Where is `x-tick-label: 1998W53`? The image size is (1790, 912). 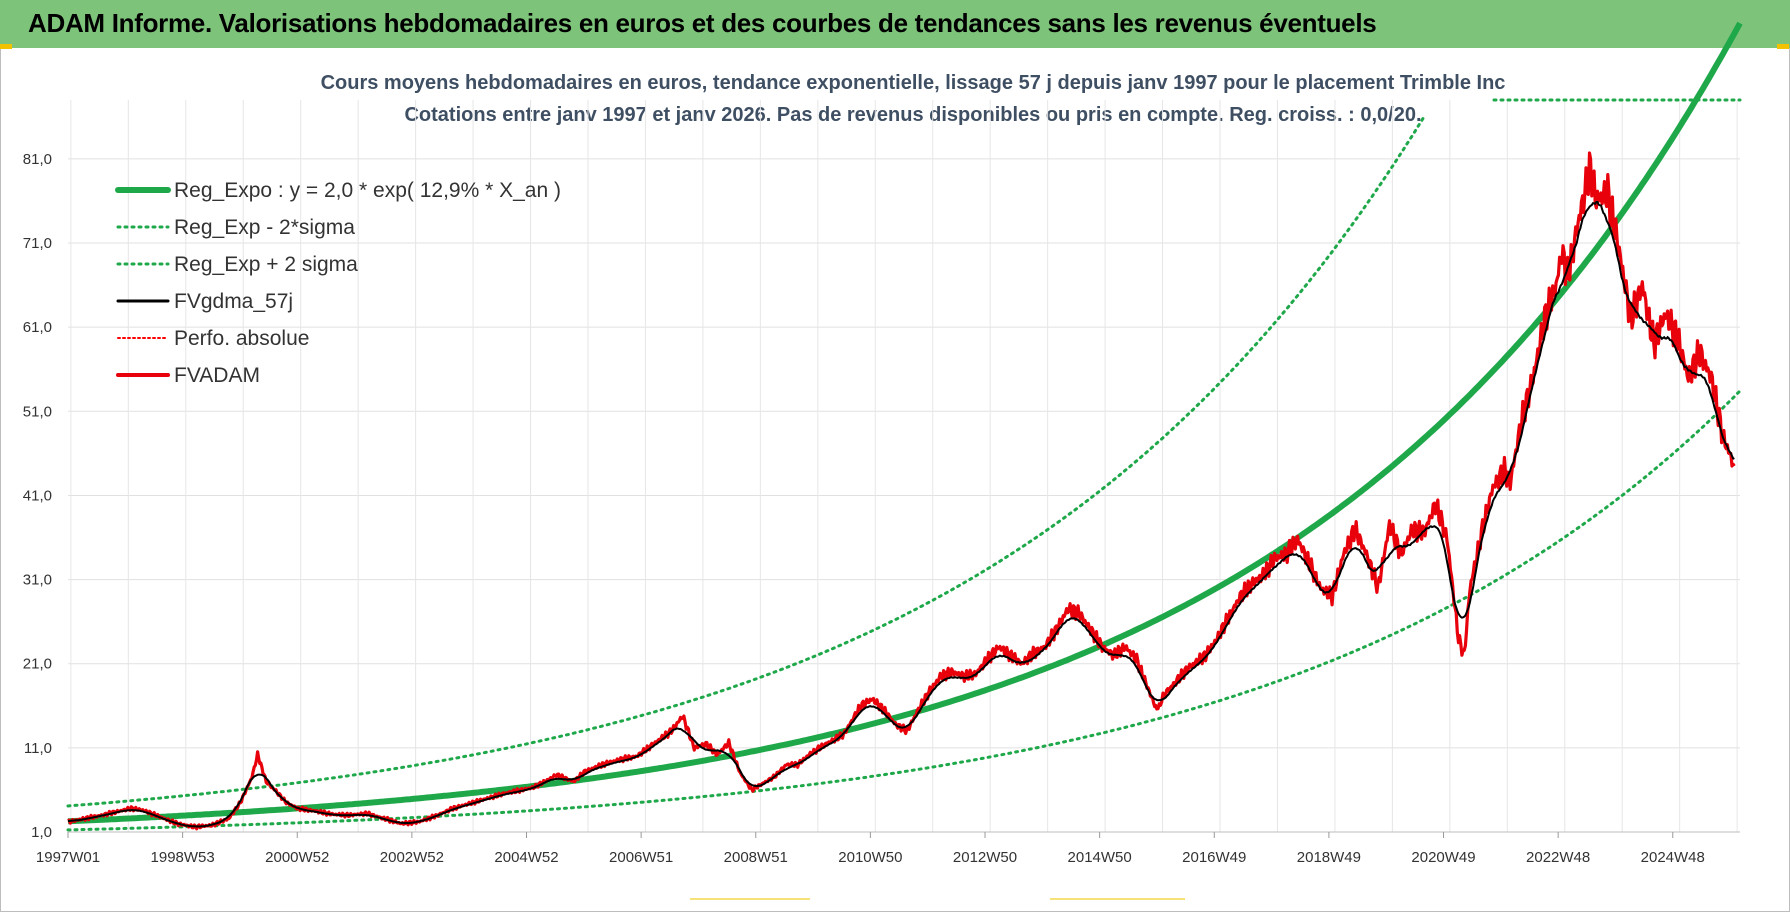 x-tick-label: 1998W53 is located at coordinates (183, 857).